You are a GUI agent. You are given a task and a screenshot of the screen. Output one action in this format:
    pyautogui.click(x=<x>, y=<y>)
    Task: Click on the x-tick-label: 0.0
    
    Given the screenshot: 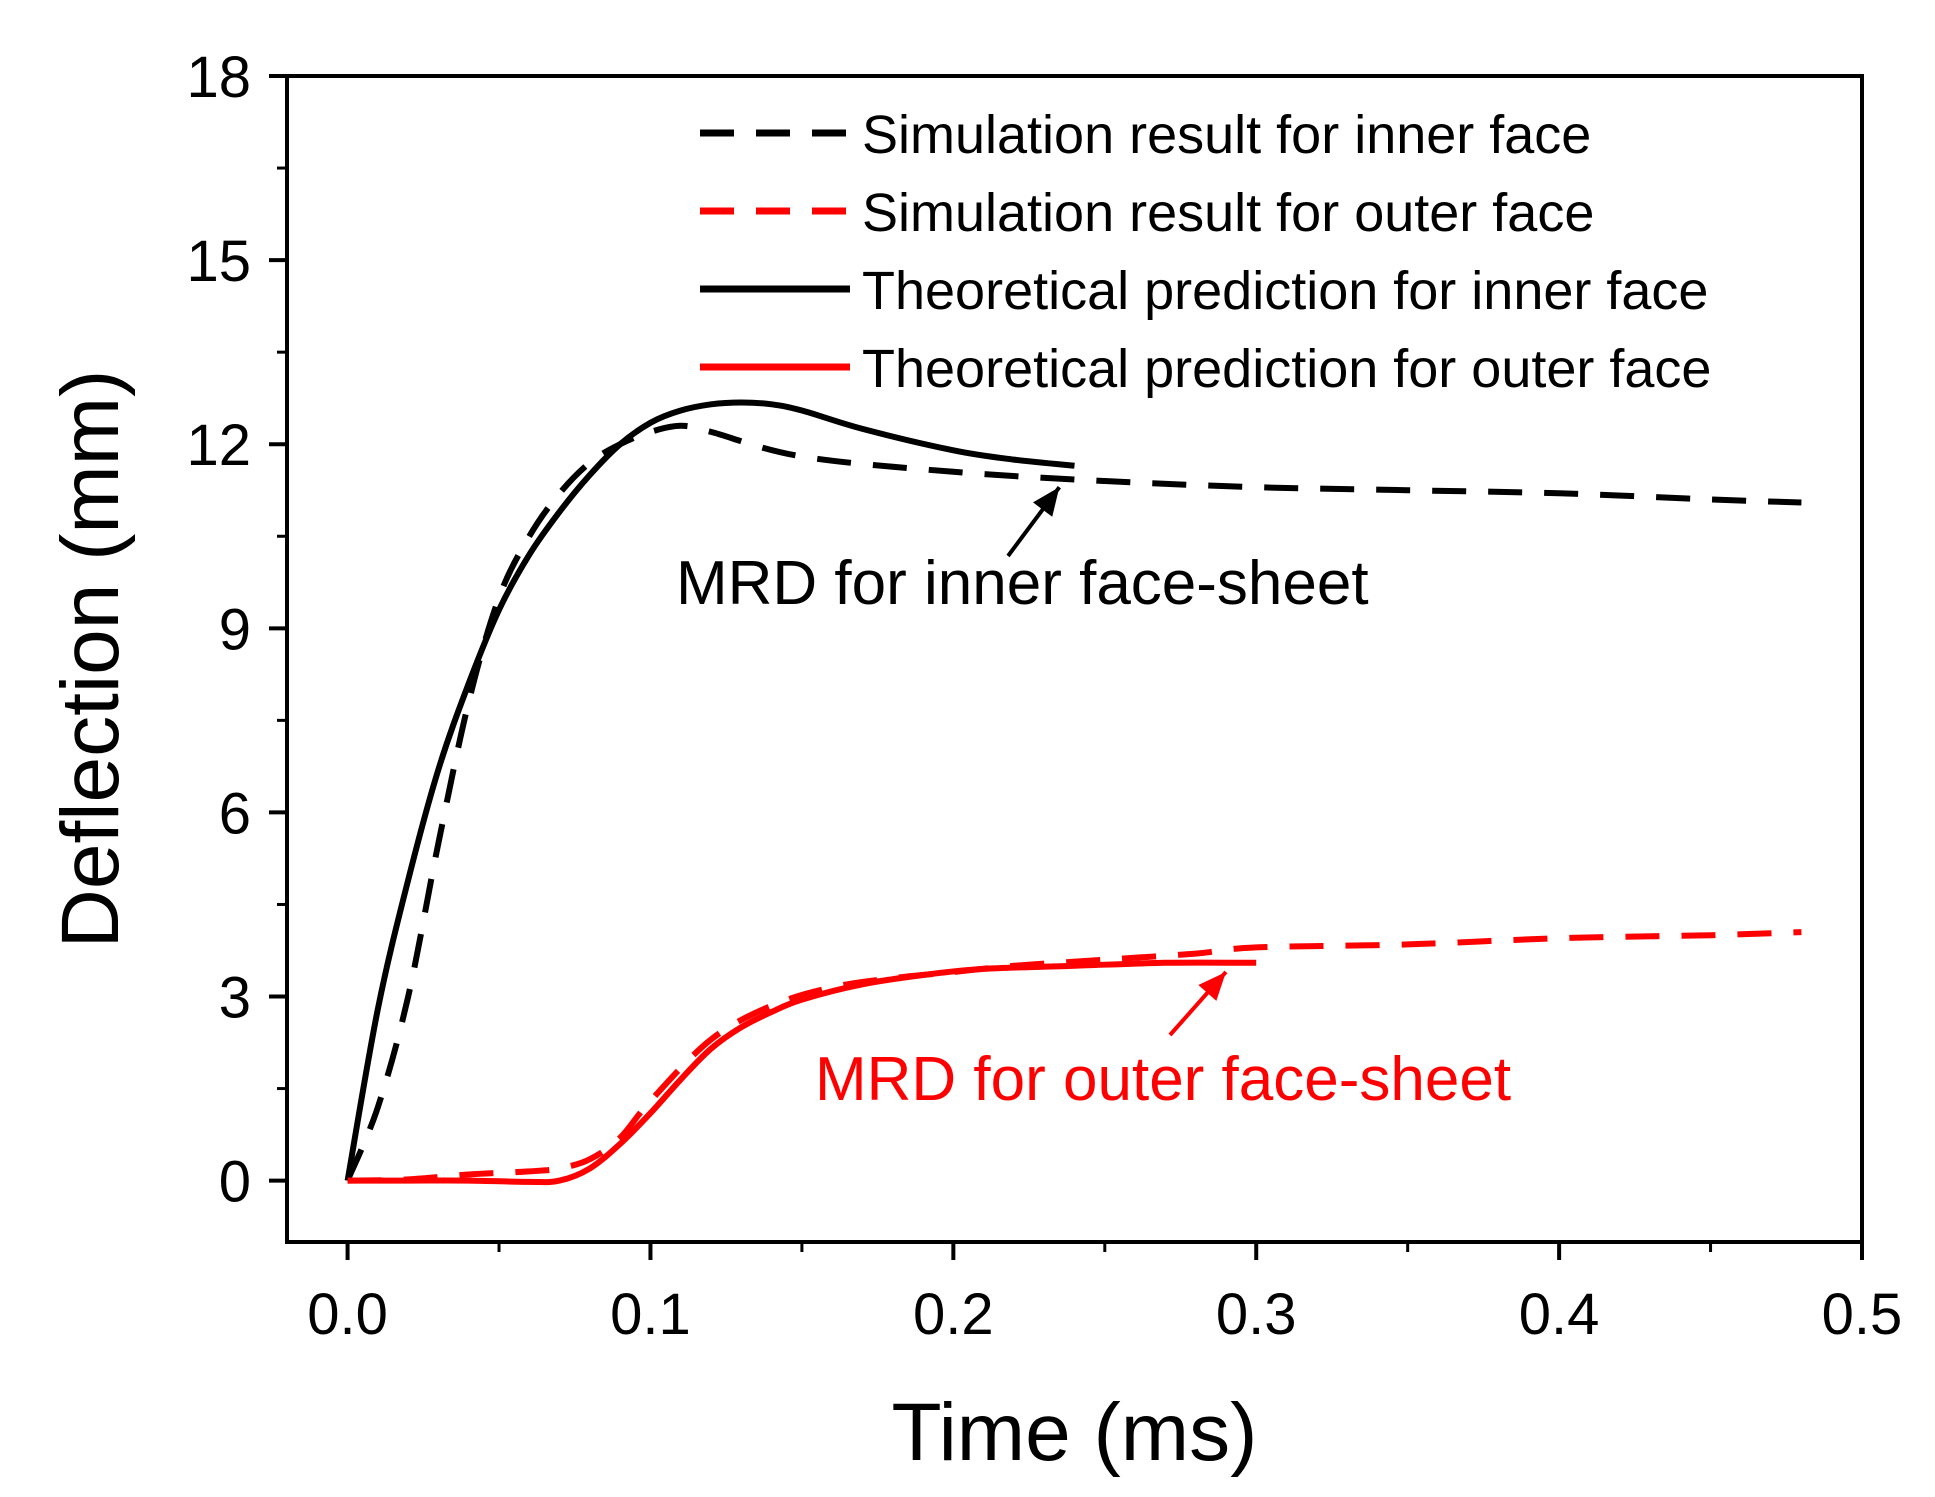 What is the action you would take?
    pyautogui.click(x=347, y=1314)
    